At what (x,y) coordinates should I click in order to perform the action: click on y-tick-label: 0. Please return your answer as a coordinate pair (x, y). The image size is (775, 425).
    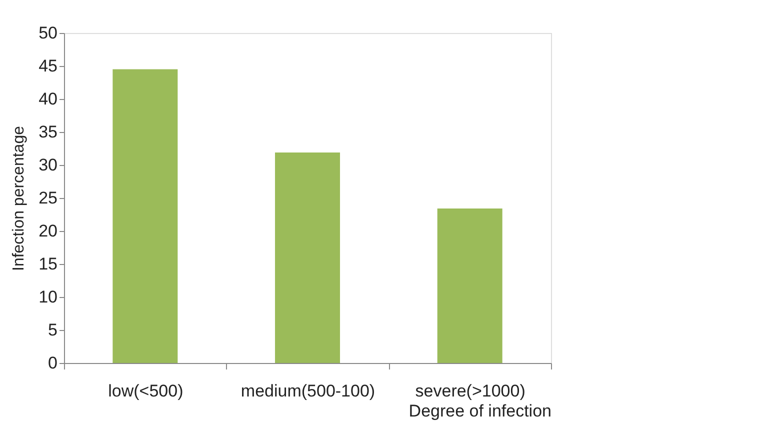
    Looking at the image, I should click on (53, 363).